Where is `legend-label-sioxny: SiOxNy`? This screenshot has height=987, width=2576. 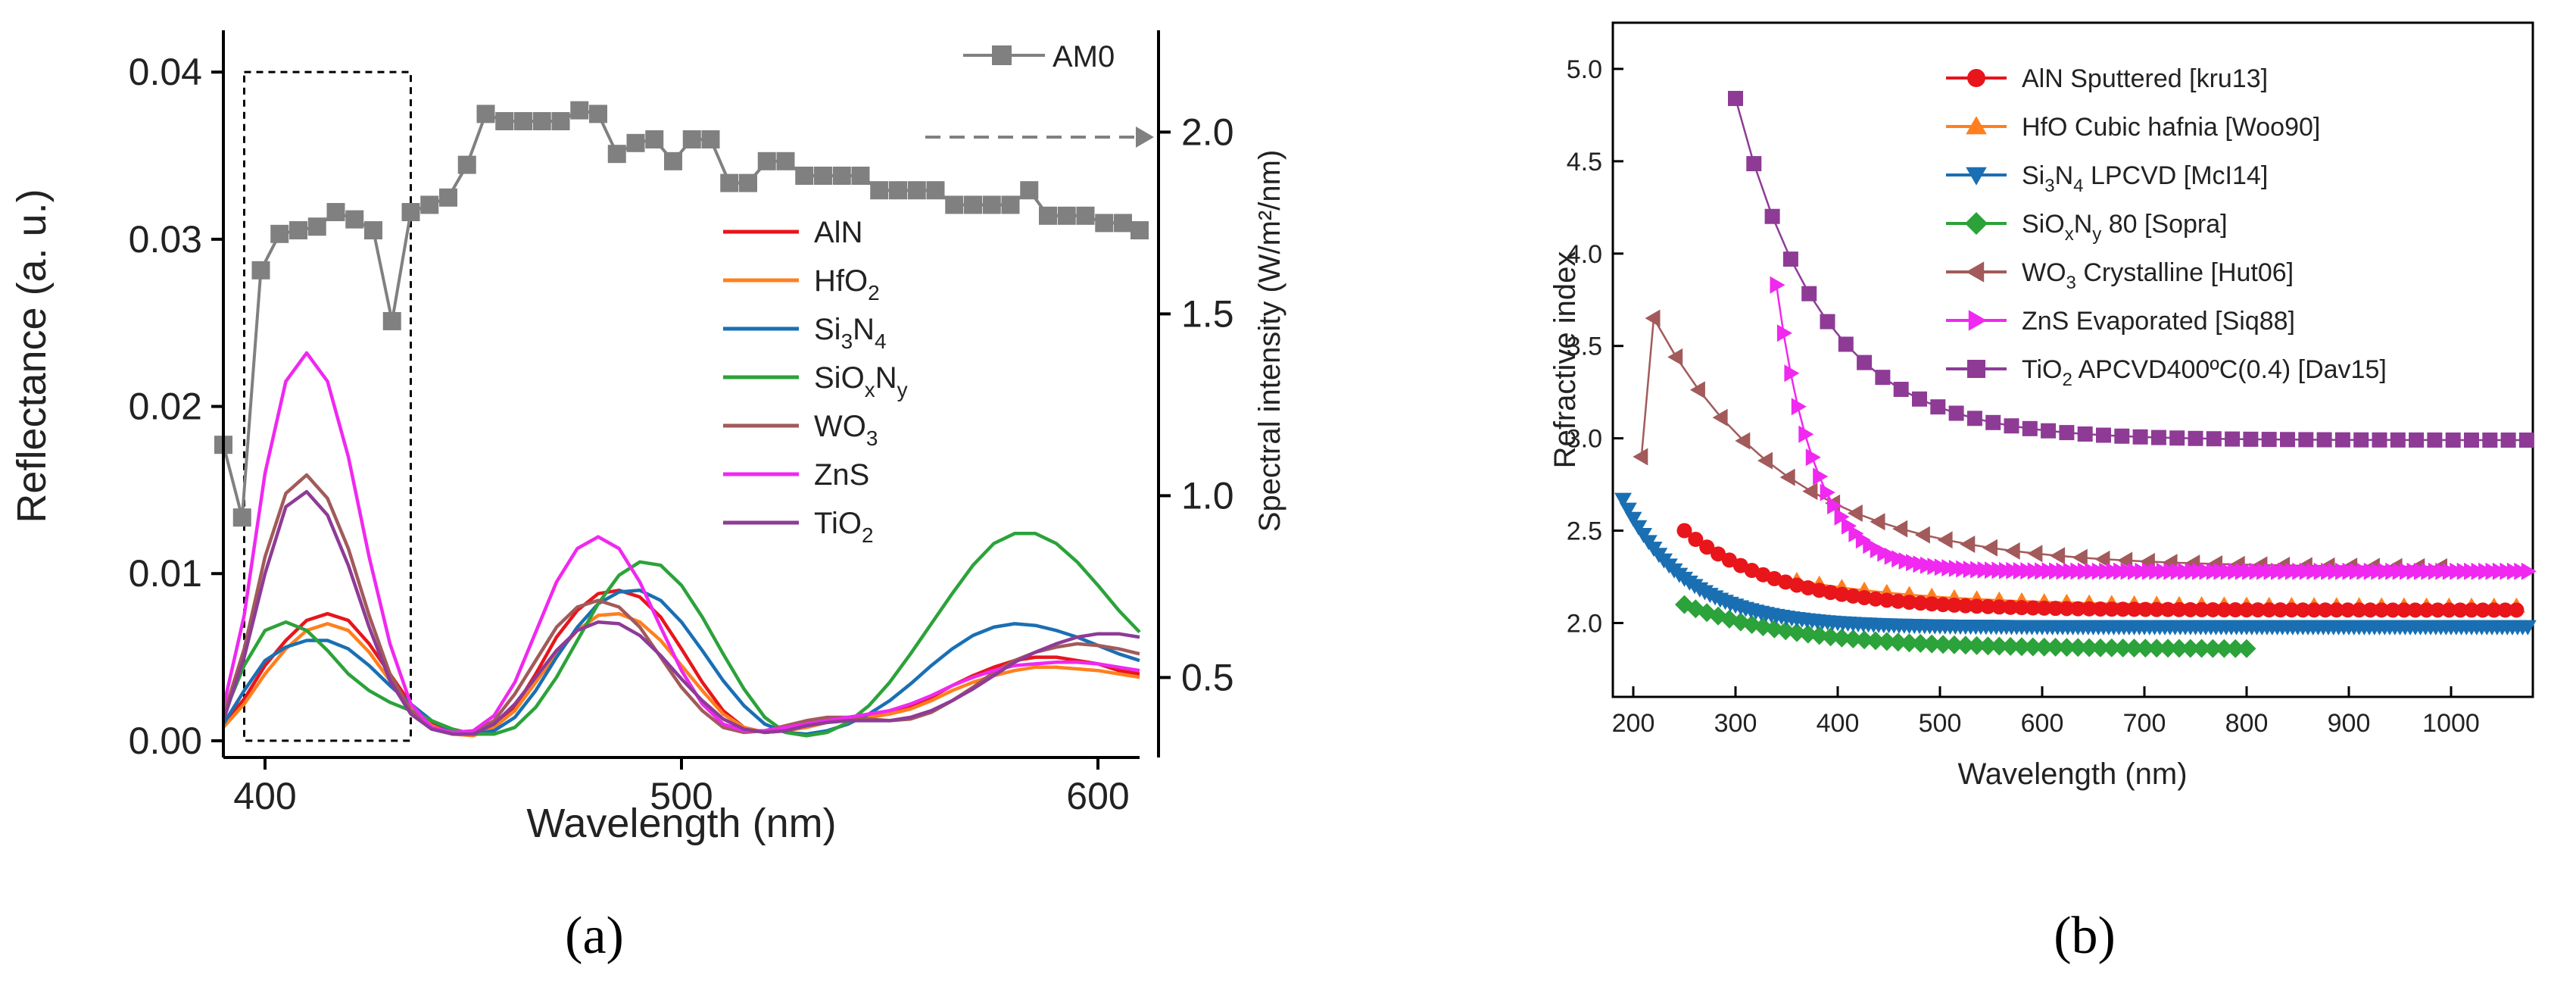
legend-label-sioxny: SiOxNy is located at coordinates (861, 381).